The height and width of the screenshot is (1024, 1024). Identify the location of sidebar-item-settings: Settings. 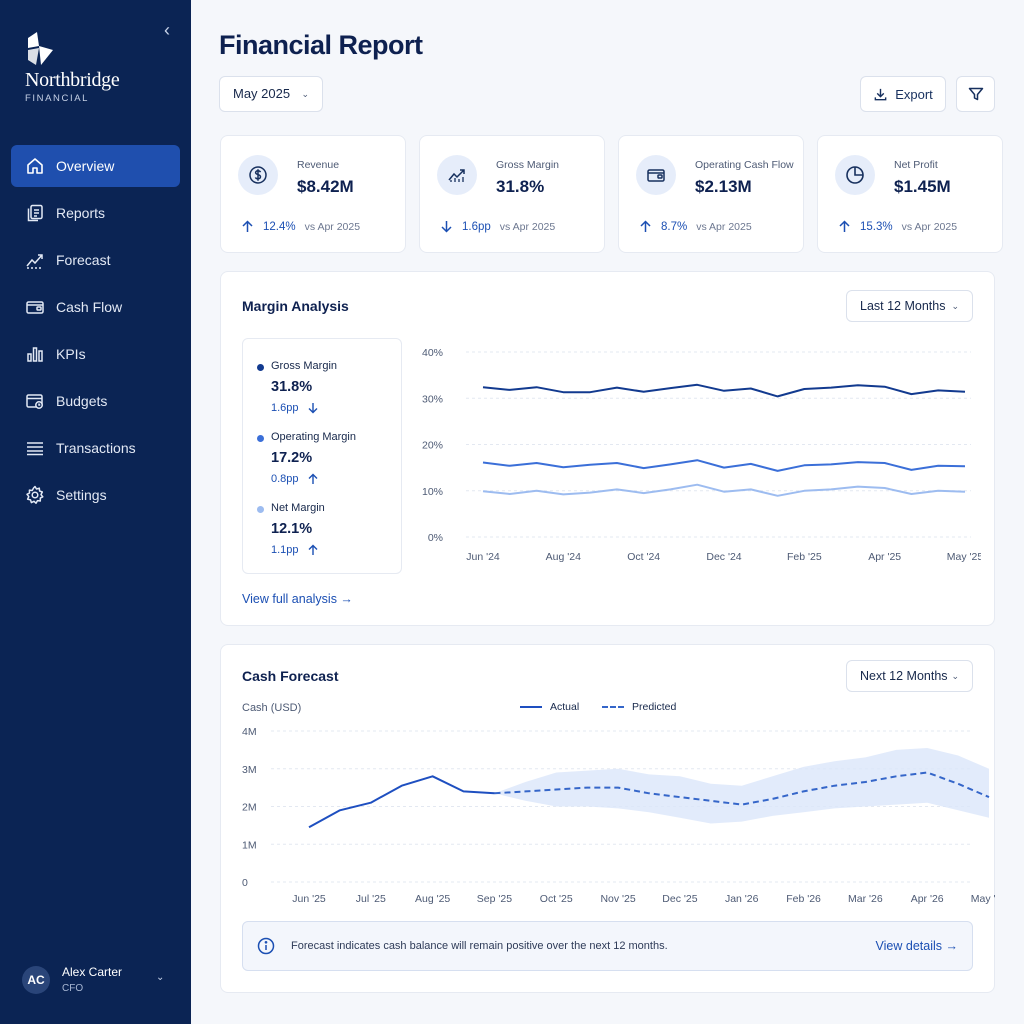
(95, 495).